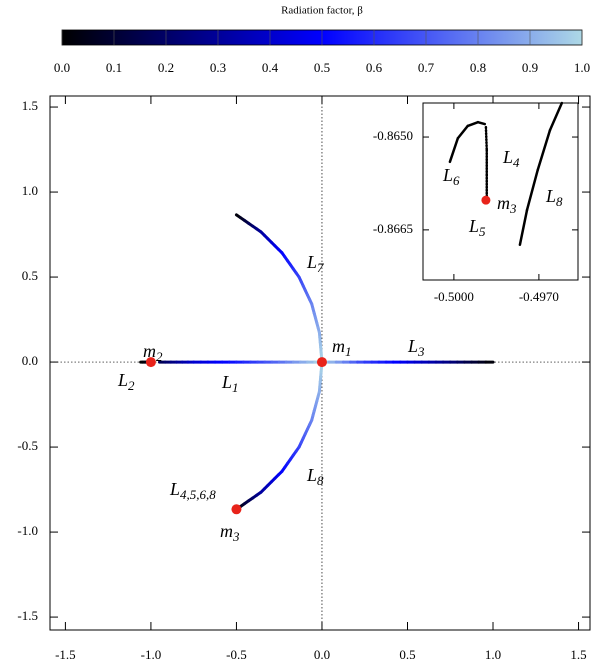  What do you see at coordinates (530, 67) in the screenshot?
I see `colorbar-tick-label: 0.9` at bounding box center [530, 67].